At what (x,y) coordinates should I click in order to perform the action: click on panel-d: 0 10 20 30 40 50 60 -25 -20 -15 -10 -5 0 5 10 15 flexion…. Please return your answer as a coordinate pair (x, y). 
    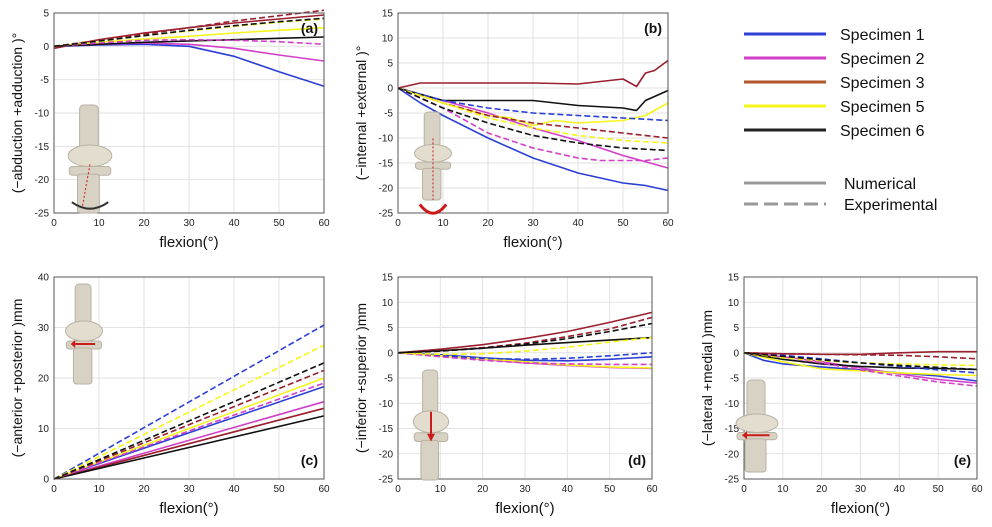
    Looking at the image, I should click on (505, 395).